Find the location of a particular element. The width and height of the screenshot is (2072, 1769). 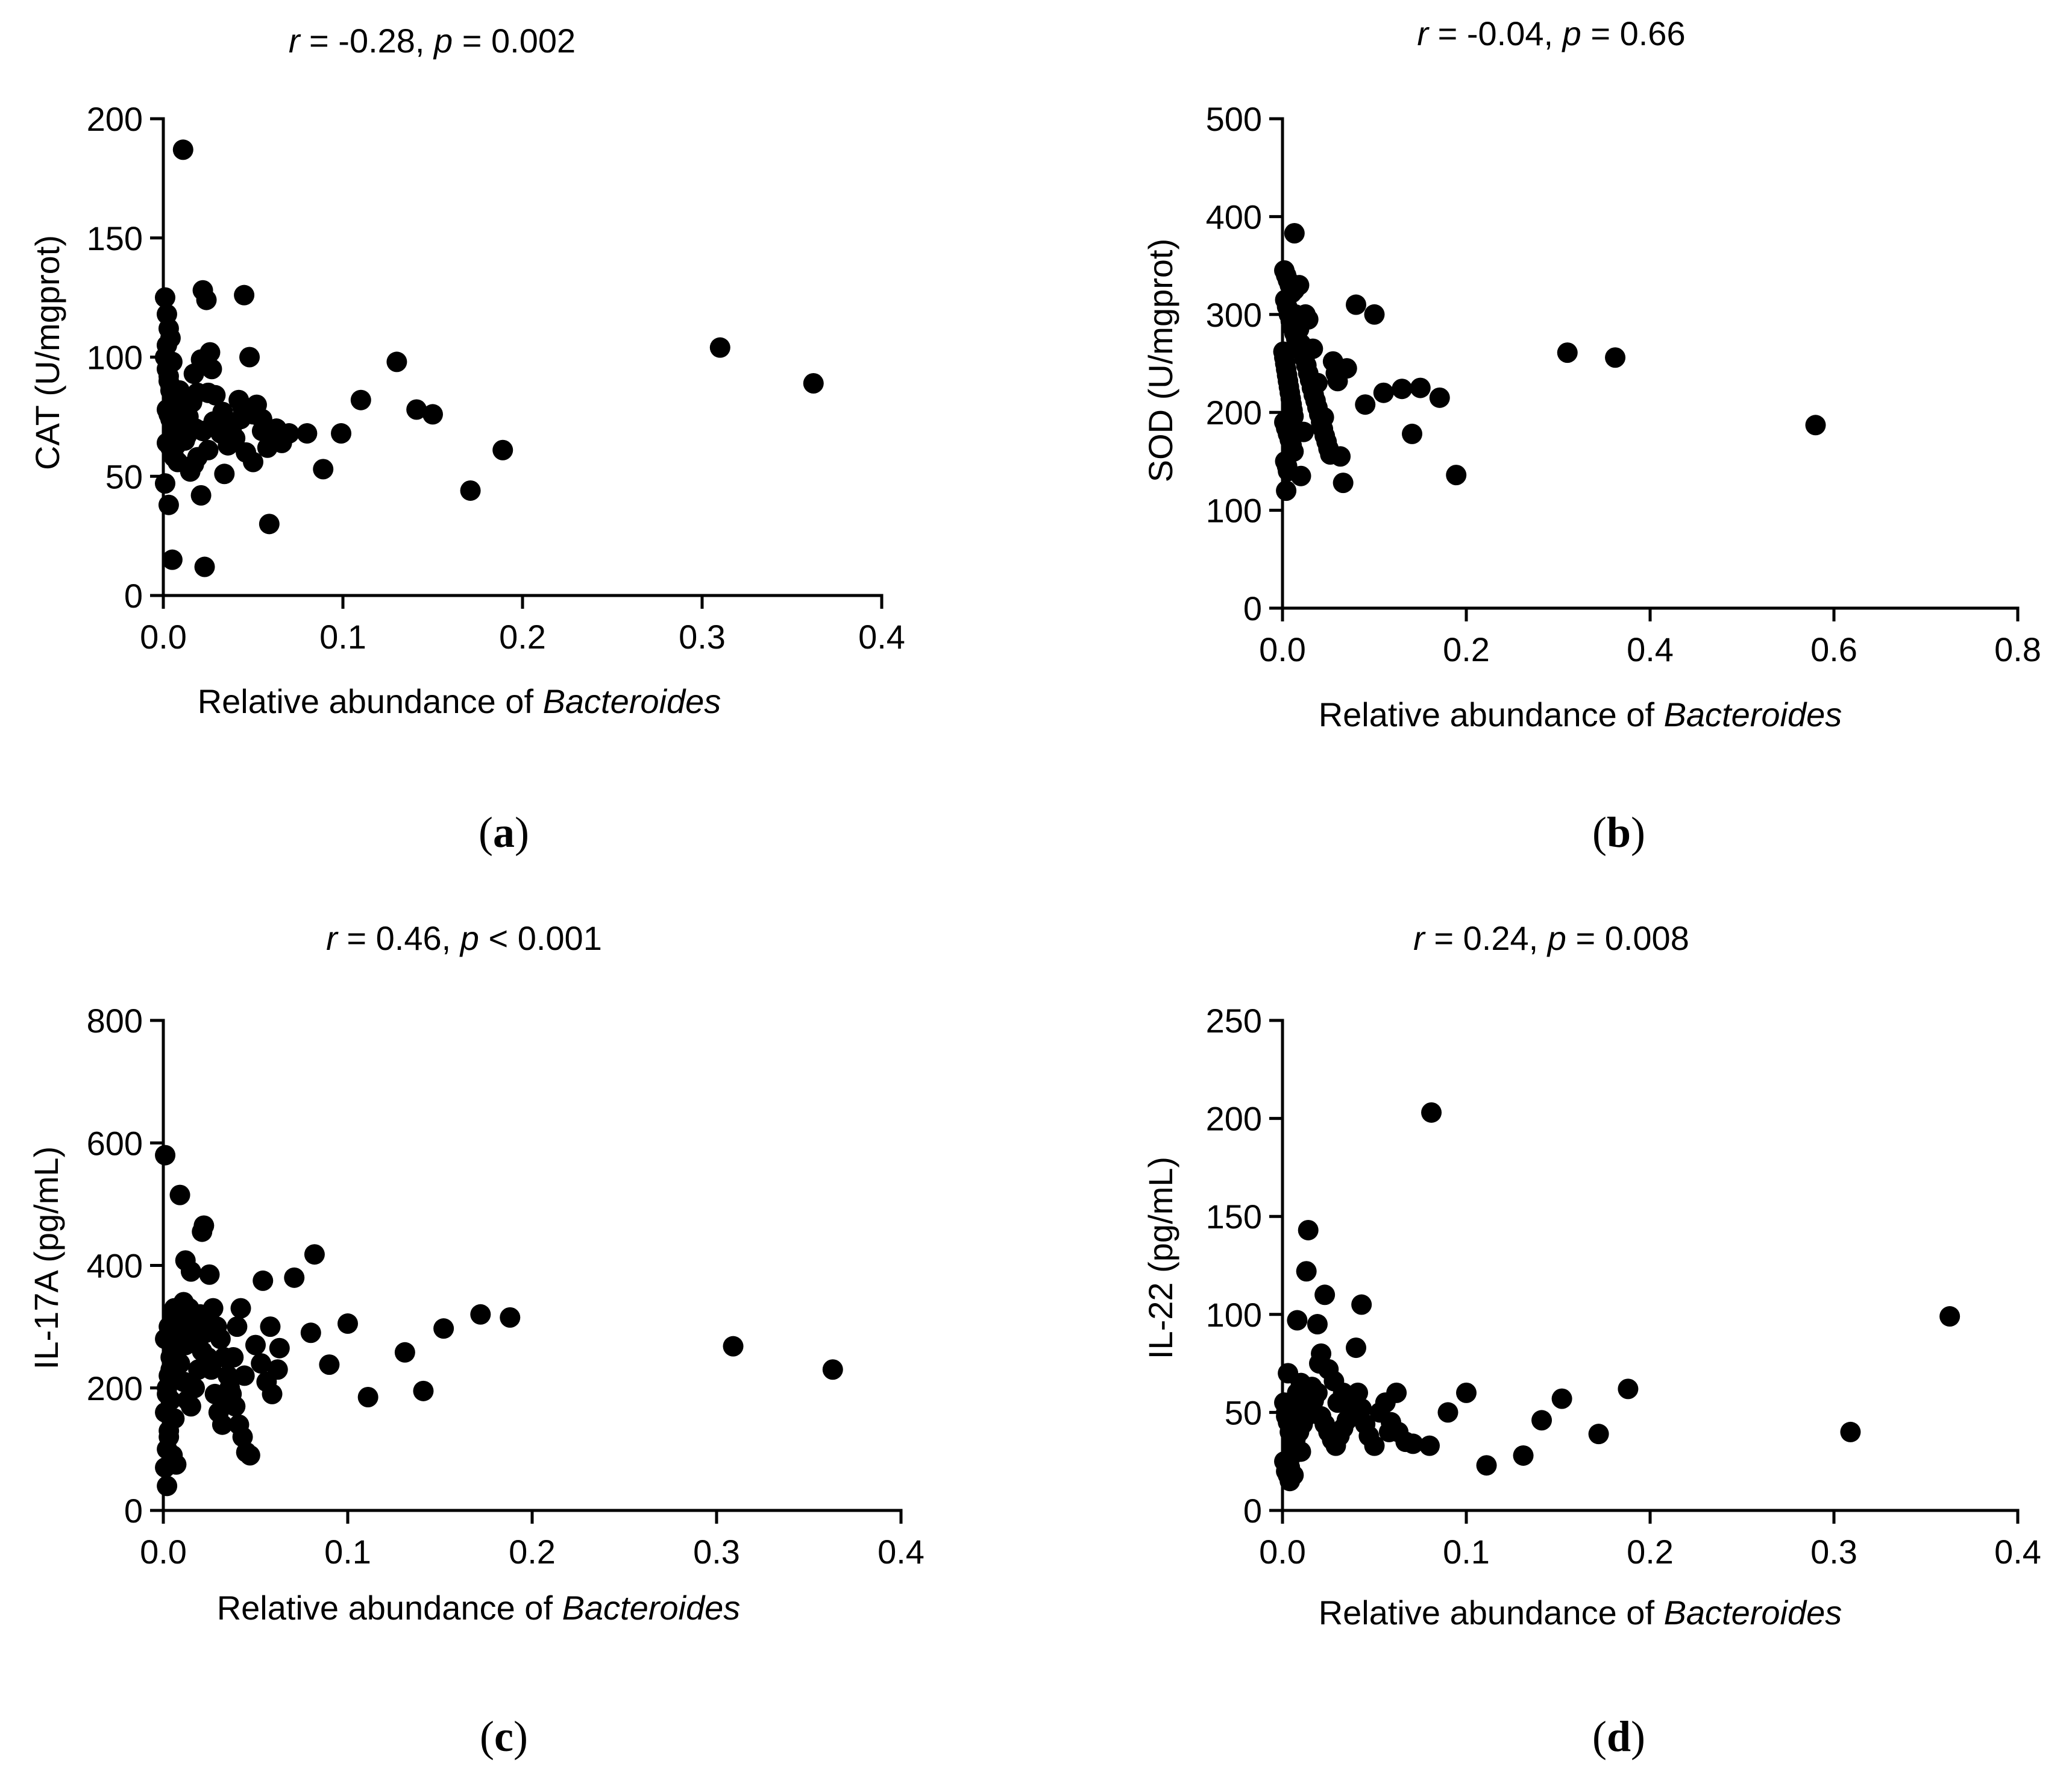

y-tick-label: 500 is located at coordinates (1234, 119).